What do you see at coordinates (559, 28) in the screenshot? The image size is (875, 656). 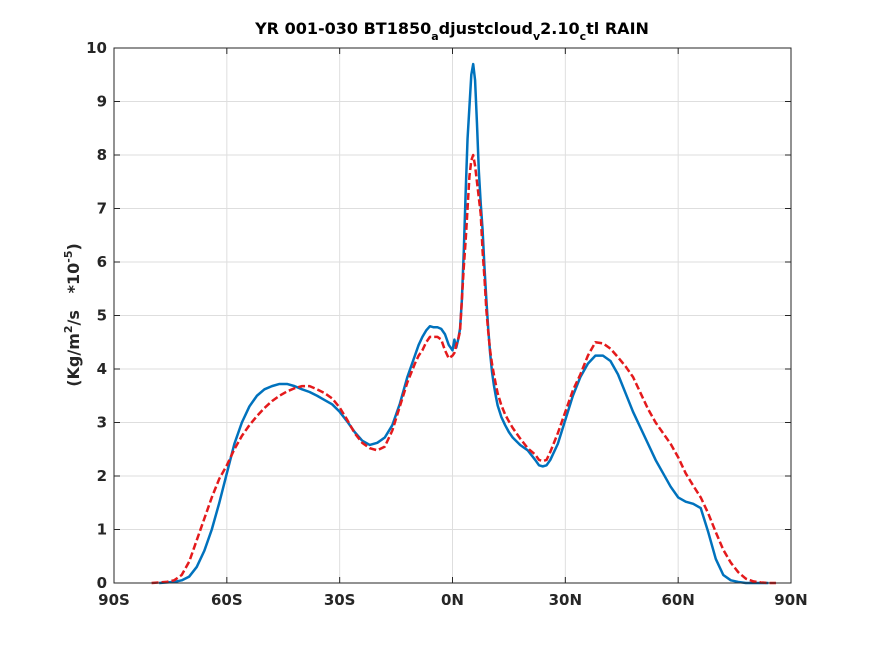 I see `title-segment: 2.10` at bounding box center [559, 28].